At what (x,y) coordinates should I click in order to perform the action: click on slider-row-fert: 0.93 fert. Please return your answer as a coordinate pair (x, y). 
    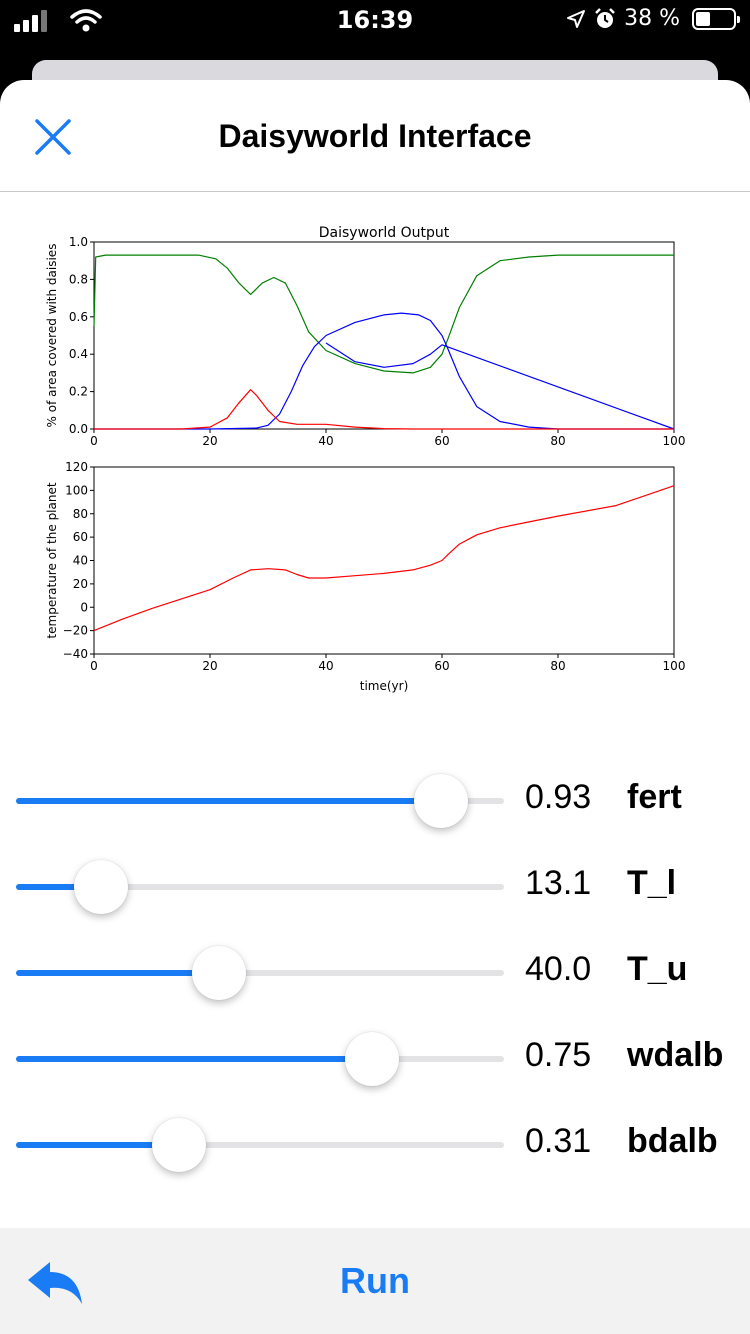
    Looking at the image, I should click on (375, 800).